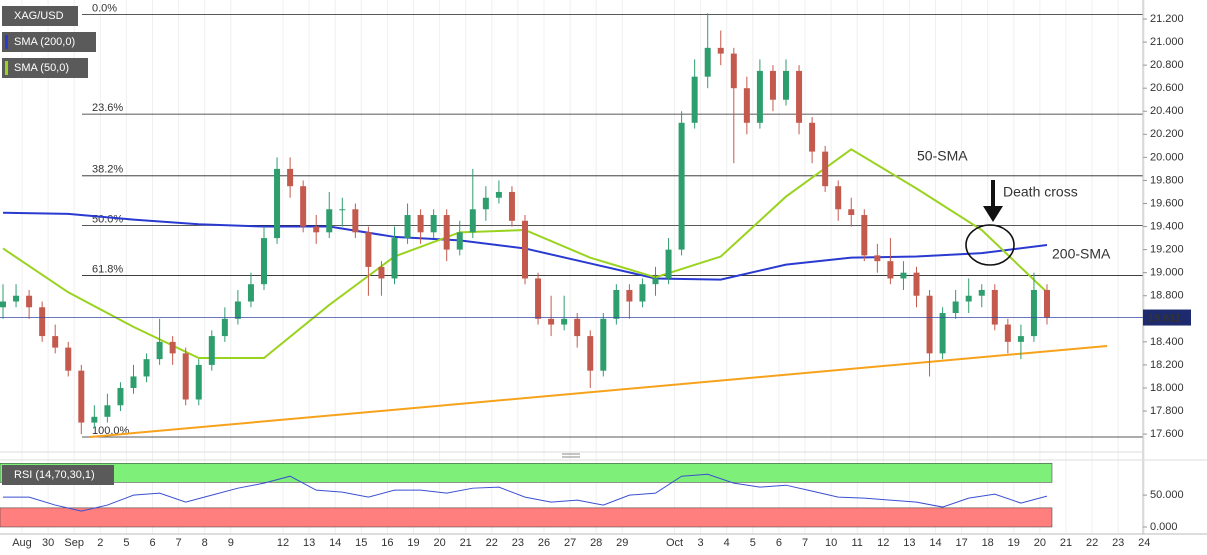  I want to click on last-price-tag, so click(1167, 317).